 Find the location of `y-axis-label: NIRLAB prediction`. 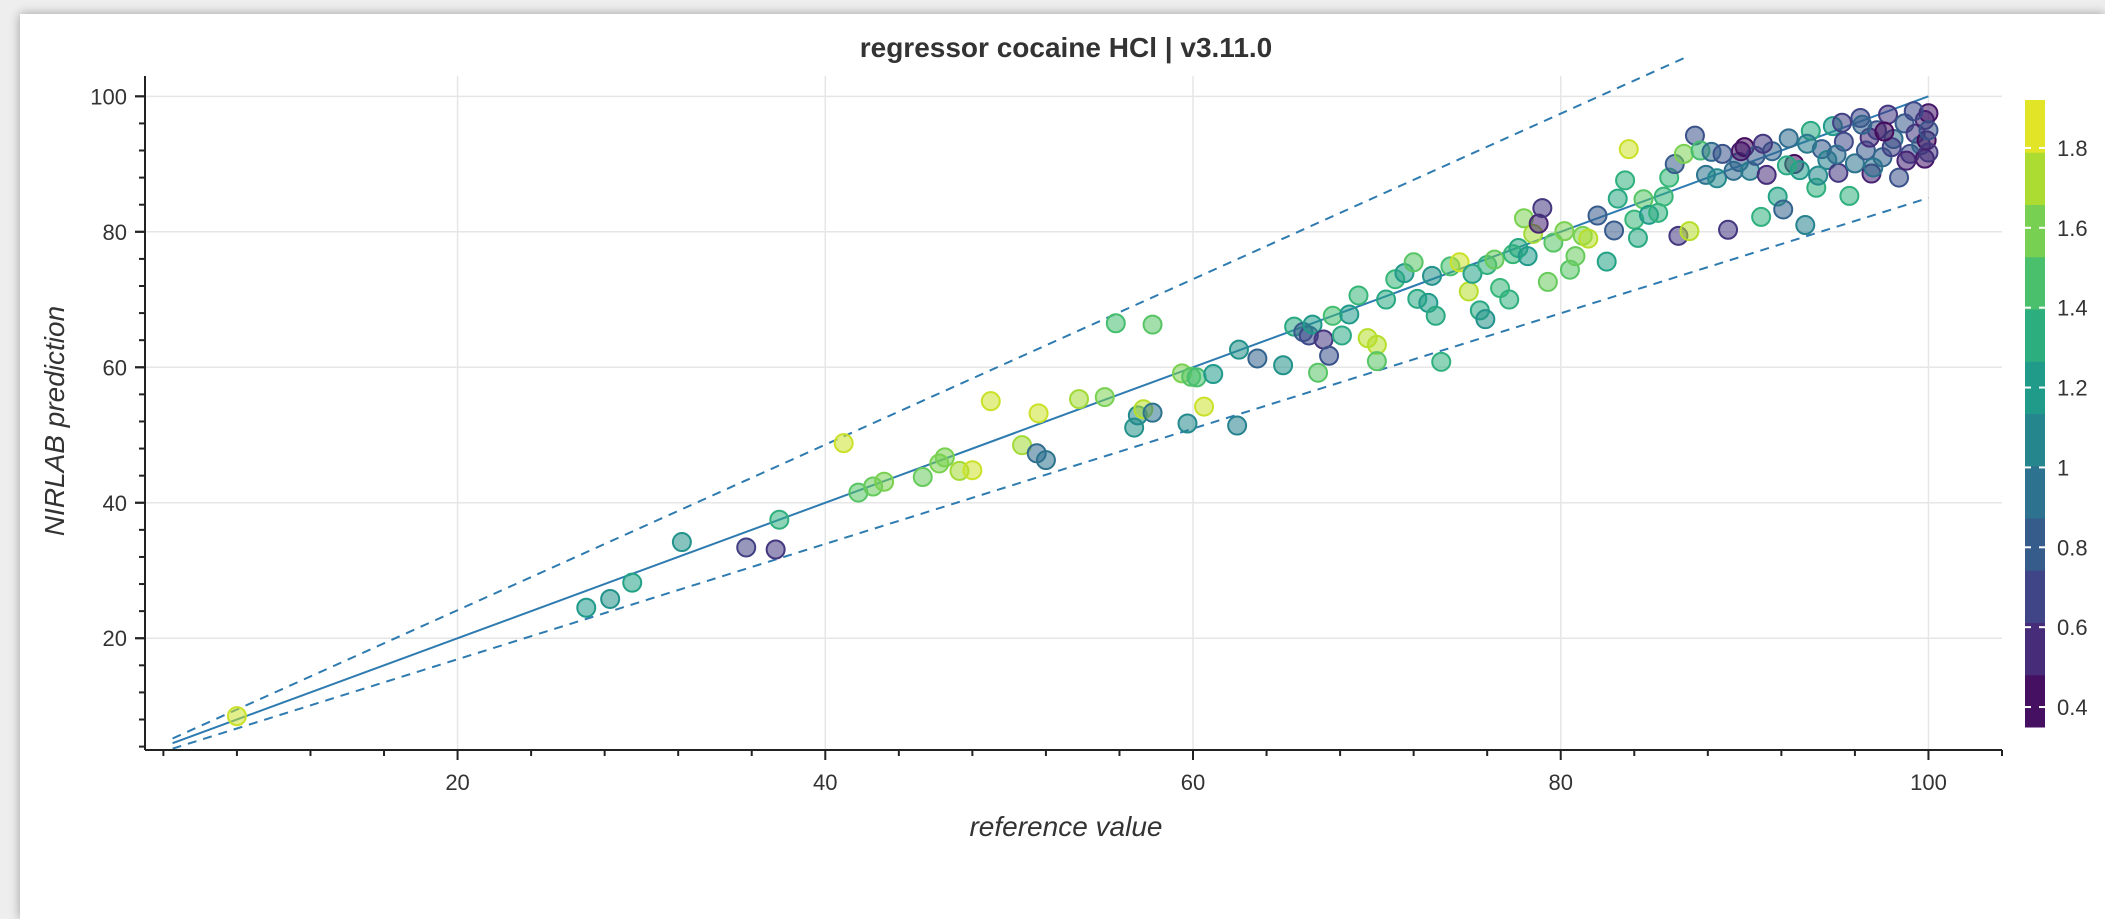

y-axis-label: NIRLAB prediction is located at coordinates (54, 421).